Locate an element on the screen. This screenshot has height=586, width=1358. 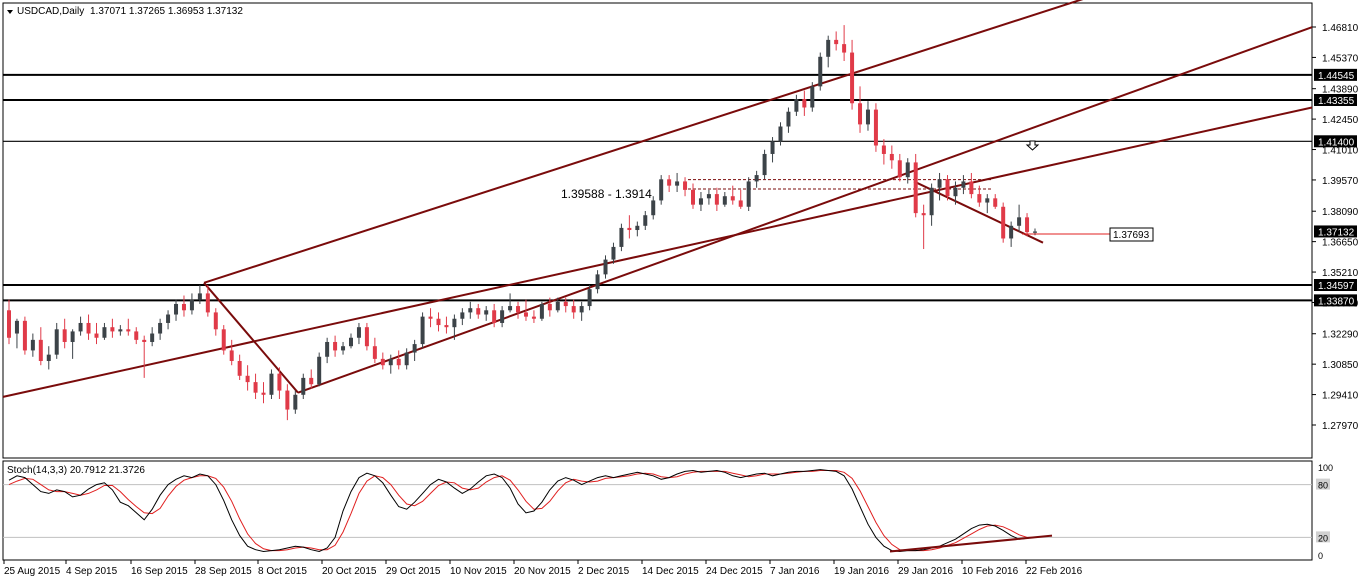
stochastic-lines is located at coordinates (530, 511).